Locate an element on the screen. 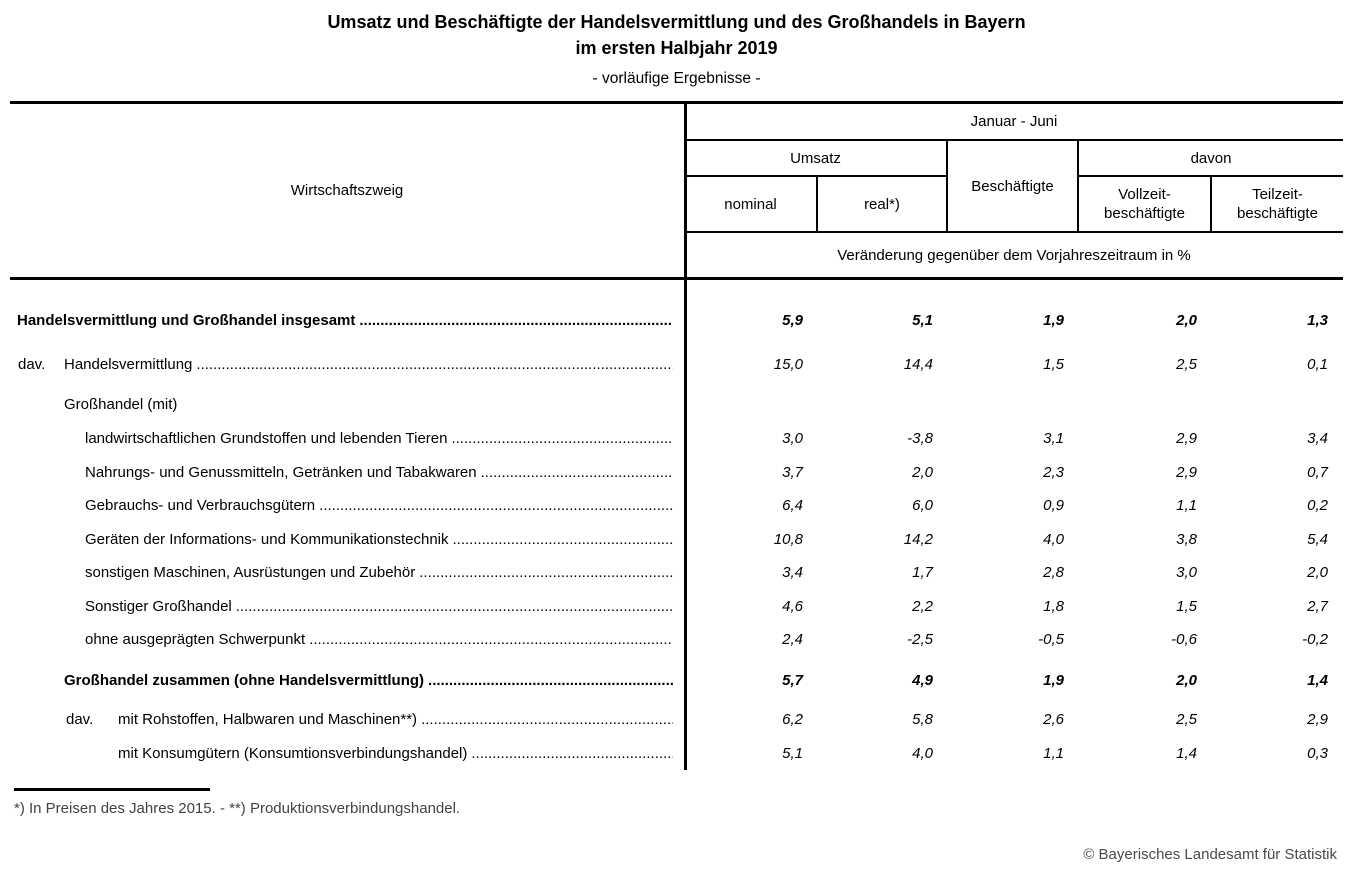  header-rule-under-umsatz is located at coordinates (816, 176).